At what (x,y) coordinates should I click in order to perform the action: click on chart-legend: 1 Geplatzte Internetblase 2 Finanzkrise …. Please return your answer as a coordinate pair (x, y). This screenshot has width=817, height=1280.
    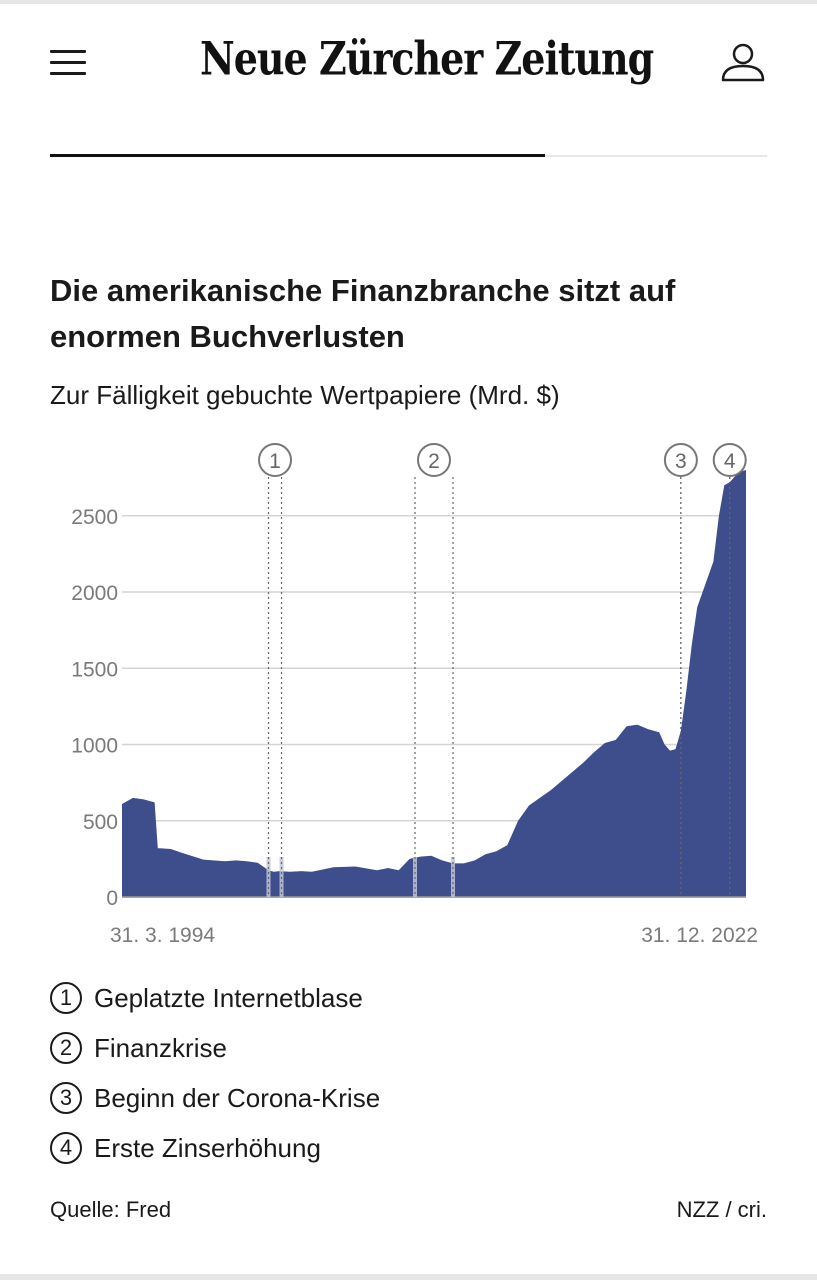
    Looking at the image, I should click on (215, 1073).